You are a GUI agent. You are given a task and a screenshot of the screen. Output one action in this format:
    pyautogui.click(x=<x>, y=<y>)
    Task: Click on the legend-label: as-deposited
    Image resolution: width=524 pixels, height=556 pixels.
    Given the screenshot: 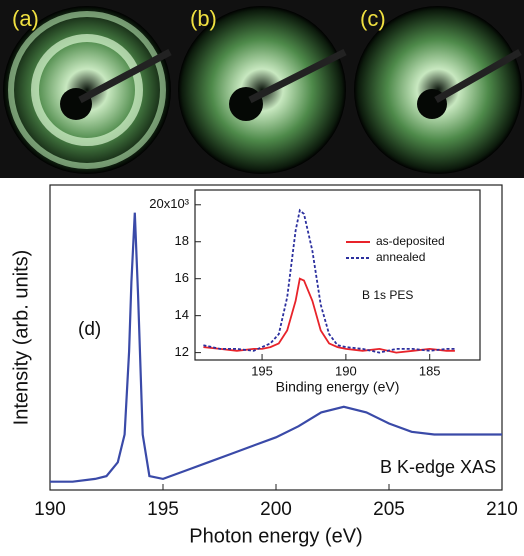 What is the action you would take?
    pyautogui.click(x=410, y=241)
    